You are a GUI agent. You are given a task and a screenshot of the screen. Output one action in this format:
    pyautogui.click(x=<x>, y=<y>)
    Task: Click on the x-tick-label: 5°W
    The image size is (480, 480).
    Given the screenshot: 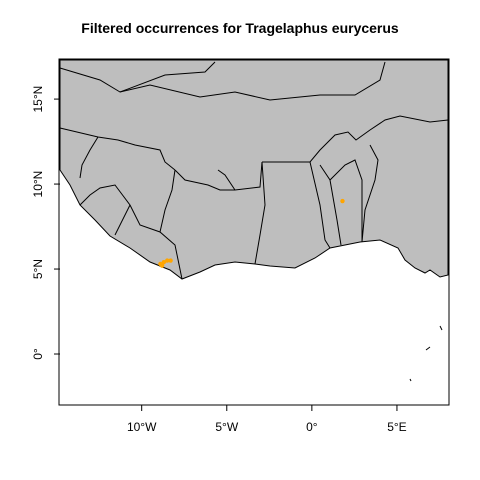 What is the action you would take?
    pyautogui.click(x=226, y=427)
    